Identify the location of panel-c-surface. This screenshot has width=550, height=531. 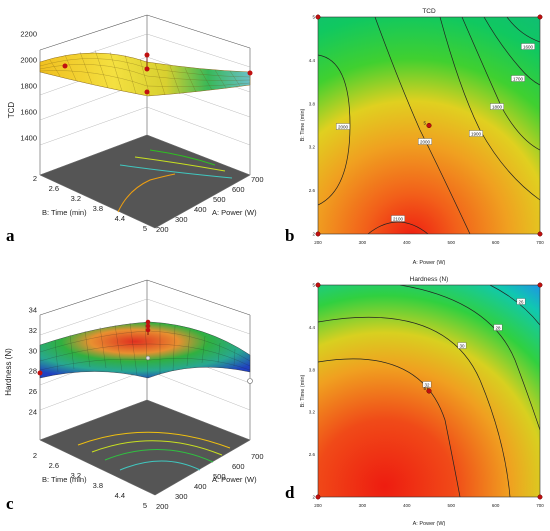
(145, 350).